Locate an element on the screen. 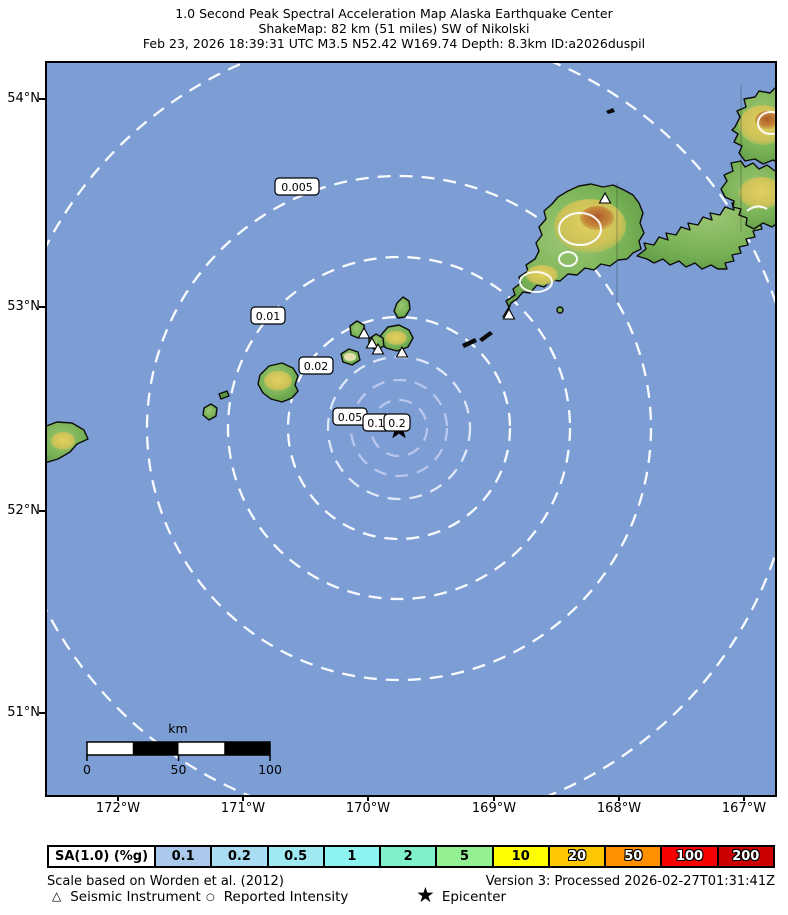 This screenshot has width=788, height=915. contour-label-002: 0.02 is located at coordinates (316, 365).